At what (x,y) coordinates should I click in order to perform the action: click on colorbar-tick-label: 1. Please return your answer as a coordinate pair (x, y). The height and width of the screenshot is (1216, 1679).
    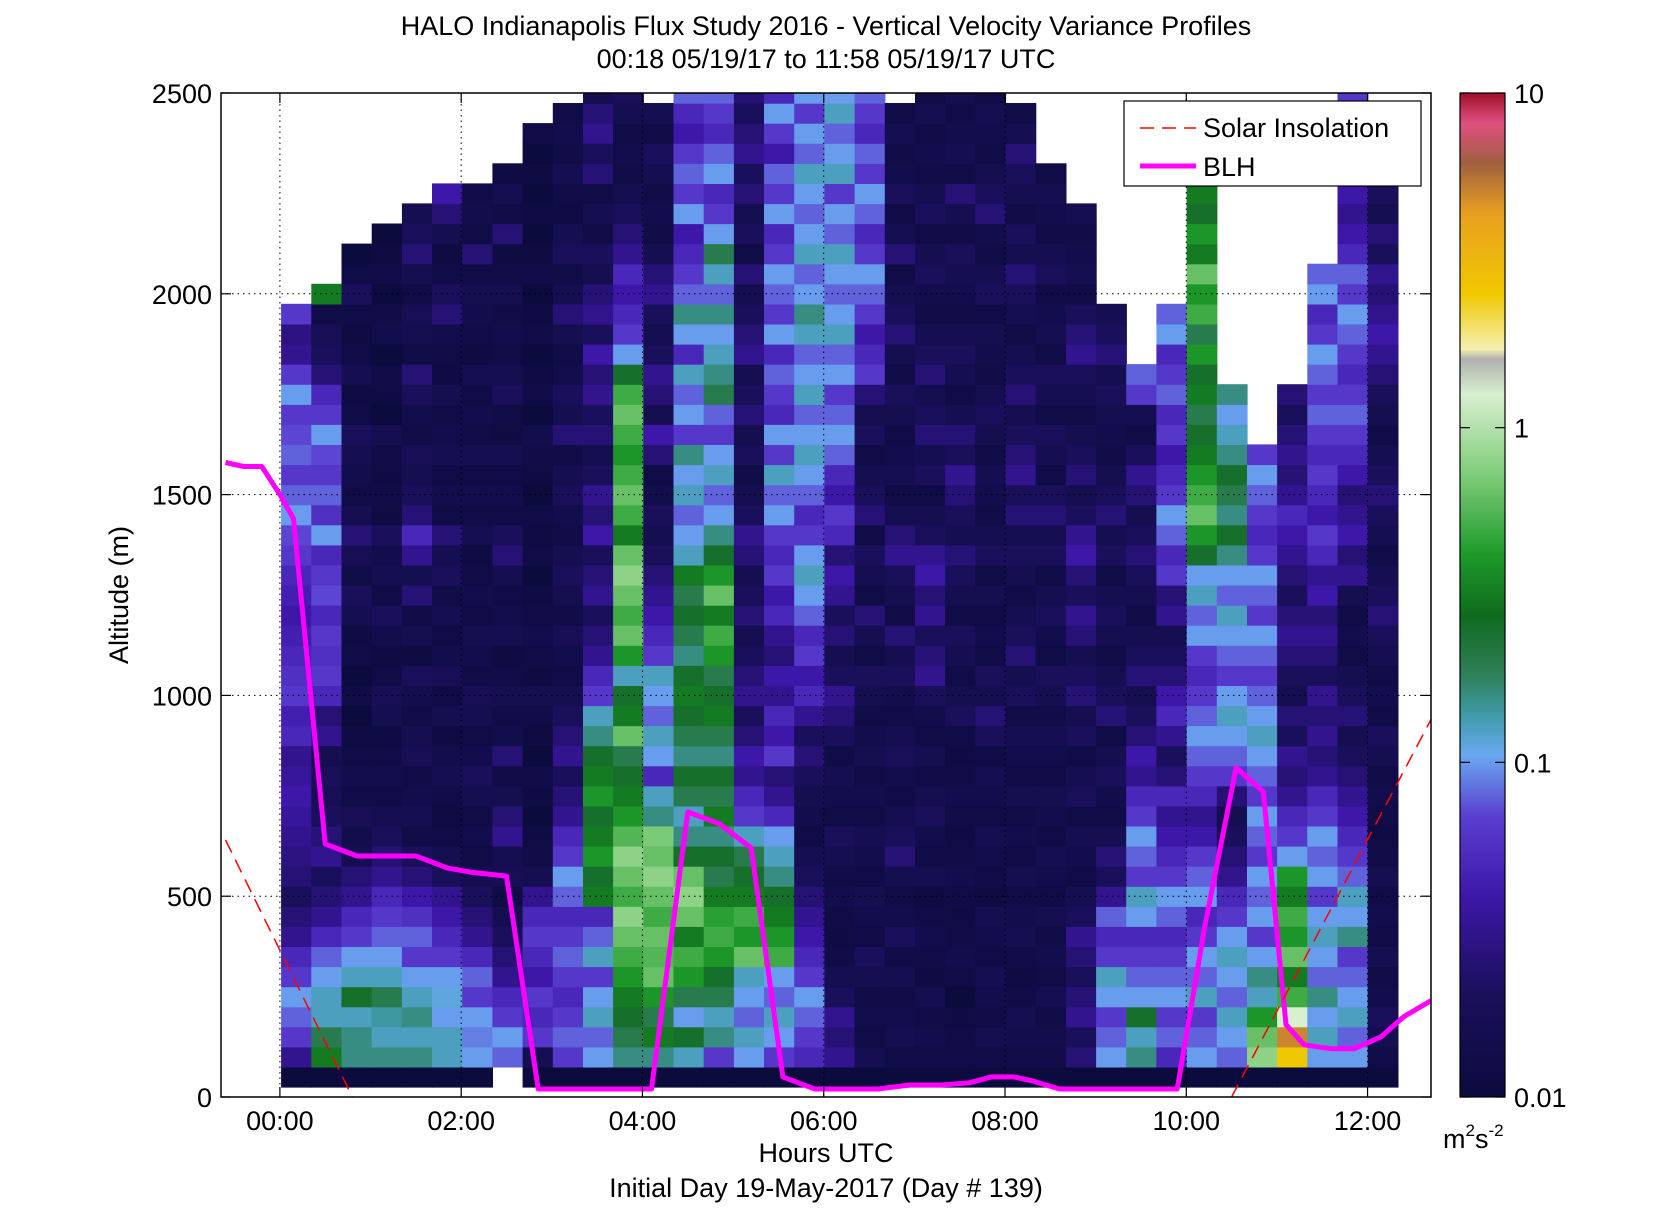
    Looking at the image, I should click on (1521, 429).